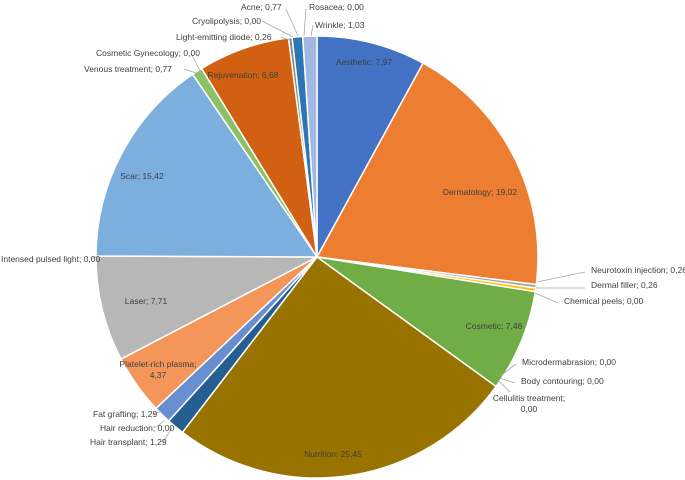  What do you see at coordinates (191, 71) in the screenshot?
I see `leader-venous-treatment` at bounding box center [191, 71].